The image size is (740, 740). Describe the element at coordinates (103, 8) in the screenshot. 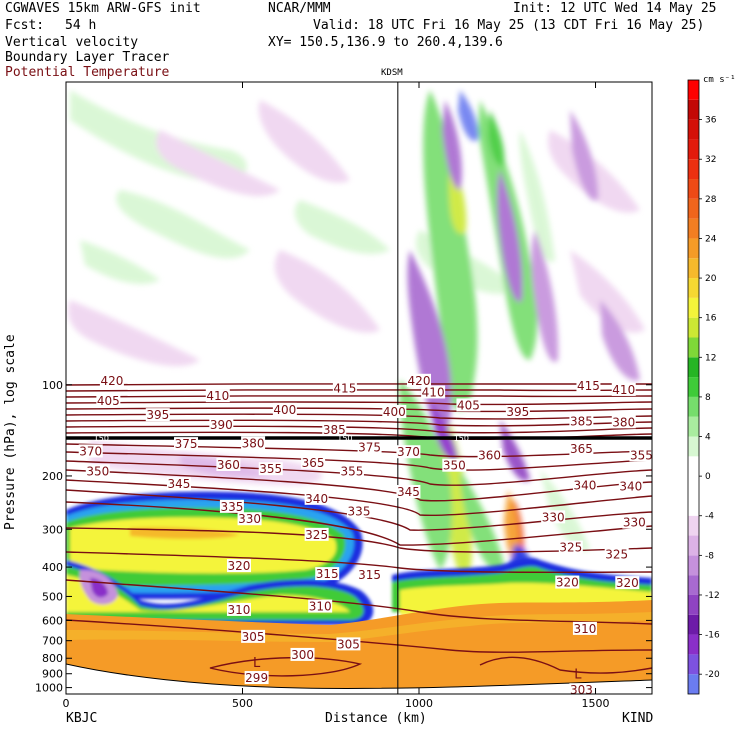

I see `model-title: CGWAVES 15km ARW-GFS init` at that location.